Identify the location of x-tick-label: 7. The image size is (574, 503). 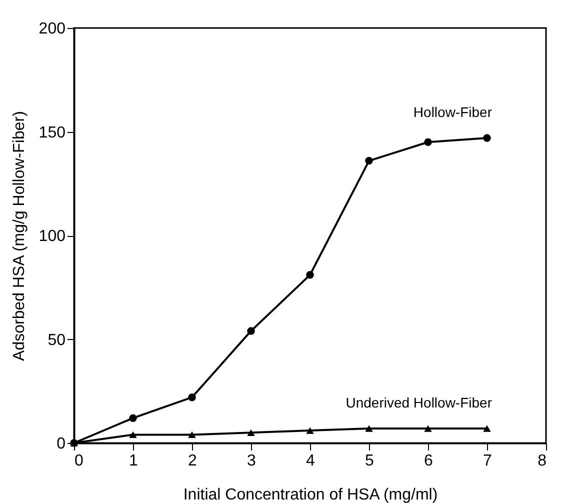
(487, 461).